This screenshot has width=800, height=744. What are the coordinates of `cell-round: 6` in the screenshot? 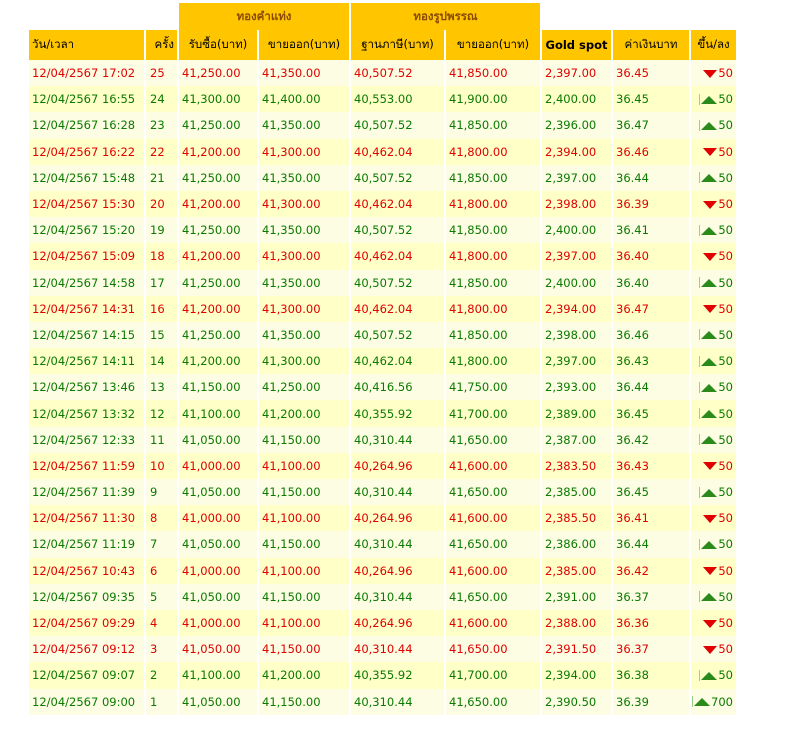 It's located at (161, 570).